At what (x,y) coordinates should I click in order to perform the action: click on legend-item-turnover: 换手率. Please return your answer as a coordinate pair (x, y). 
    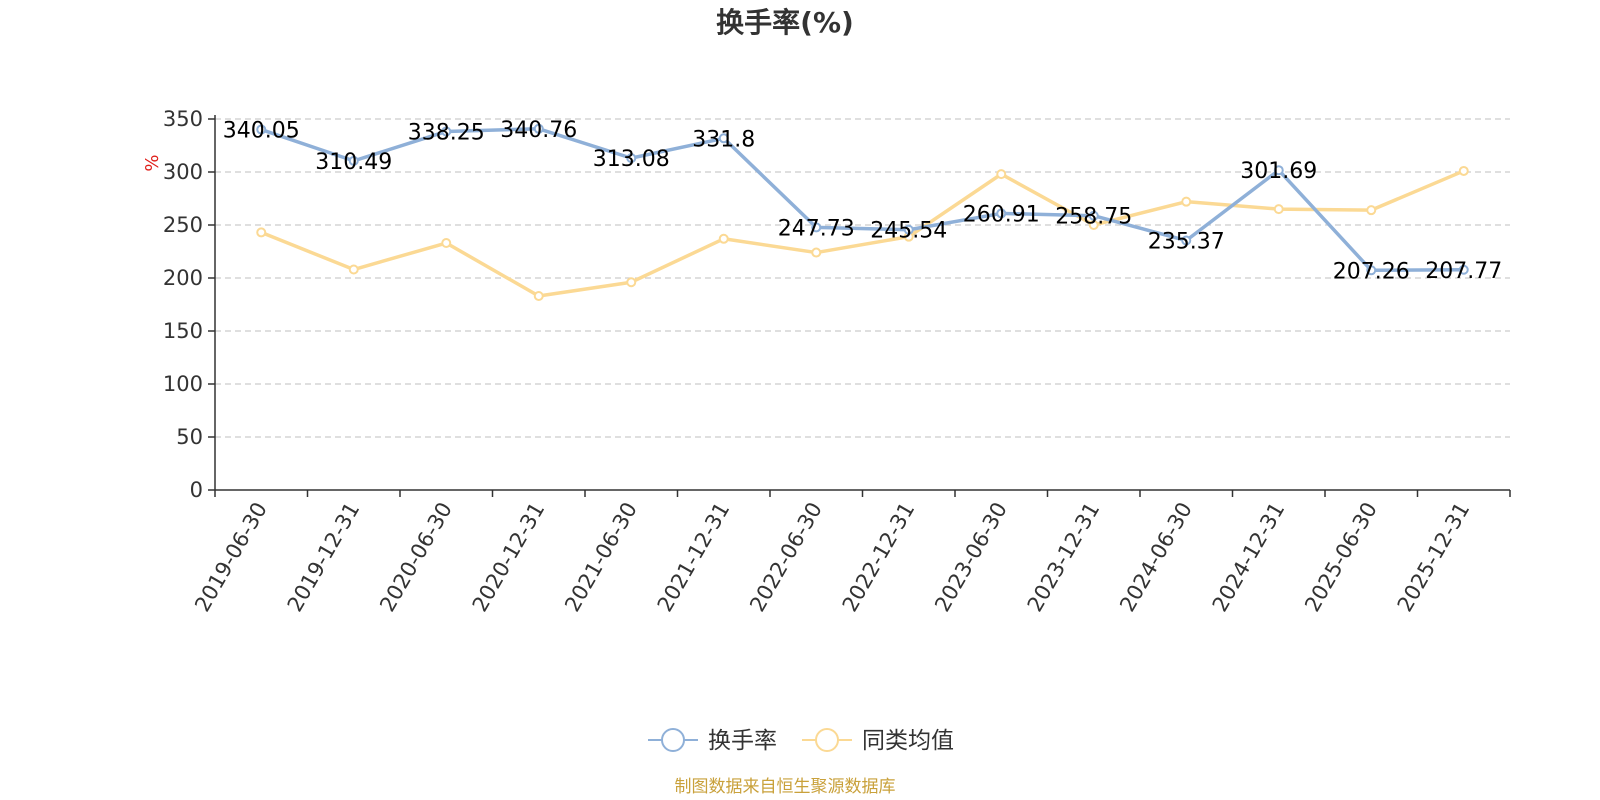
    Looking at the image, I should click on (712, 741).